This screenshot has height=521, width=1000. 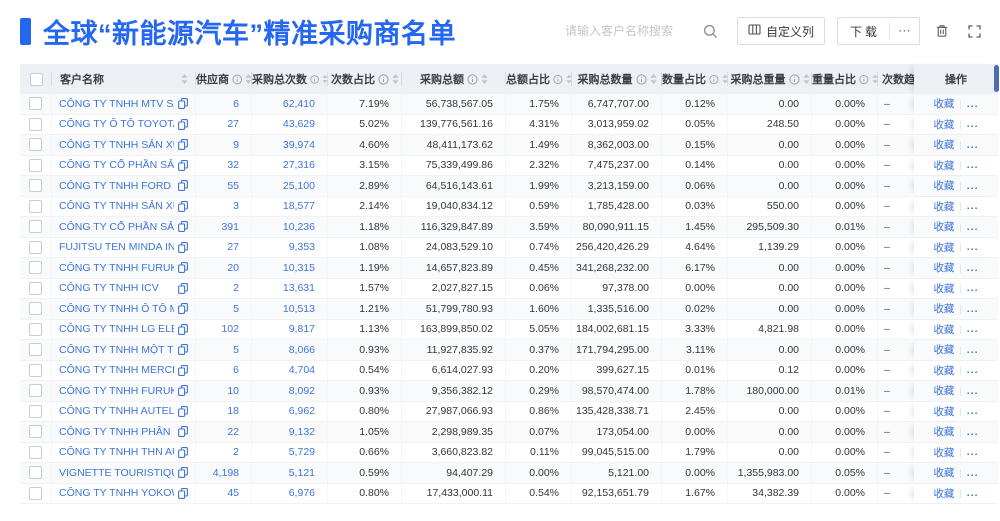 I want to click on suppliers-count: 27, so click(x=224, y=124).